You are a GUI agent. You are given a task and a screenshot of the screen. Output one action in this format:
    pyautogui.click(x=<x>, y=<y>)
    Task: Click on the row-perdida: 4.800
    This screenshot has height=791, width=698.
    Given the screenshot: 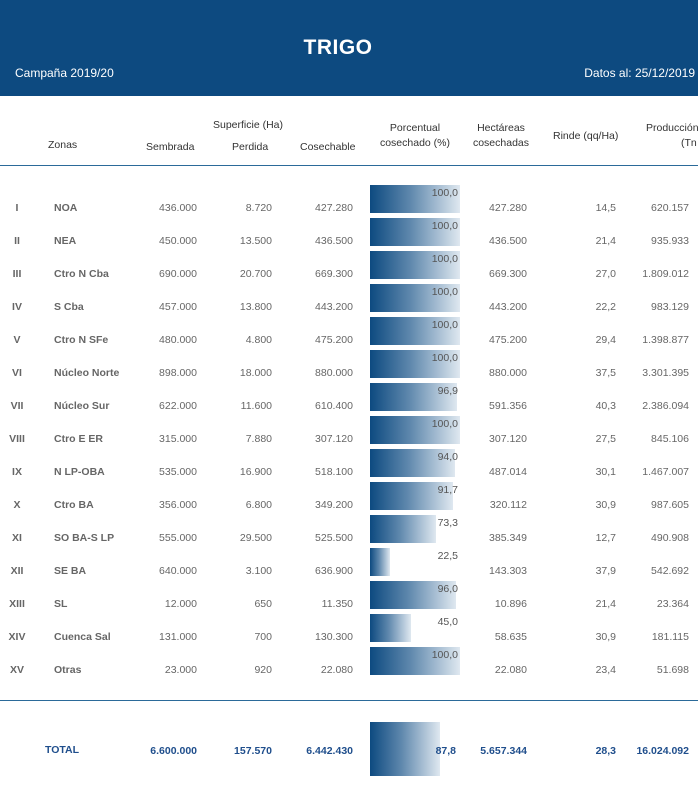 What is the action you would take?
    pyautogui.click(x=258, y=340)
    